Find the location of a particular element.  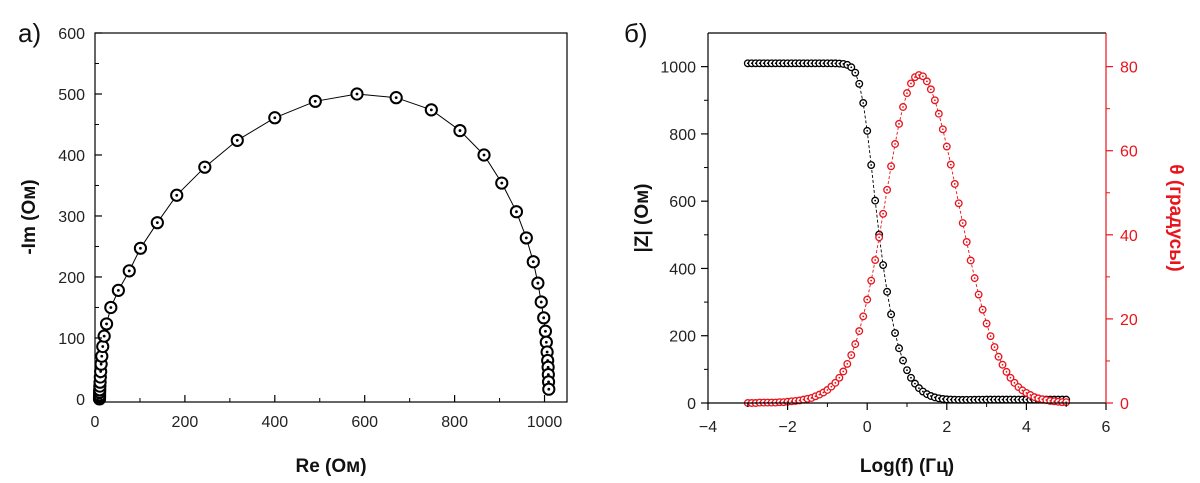

panel-b-left-y-ticks: 0 200 400 600 800 1000 is located at coordinates (684, 236).